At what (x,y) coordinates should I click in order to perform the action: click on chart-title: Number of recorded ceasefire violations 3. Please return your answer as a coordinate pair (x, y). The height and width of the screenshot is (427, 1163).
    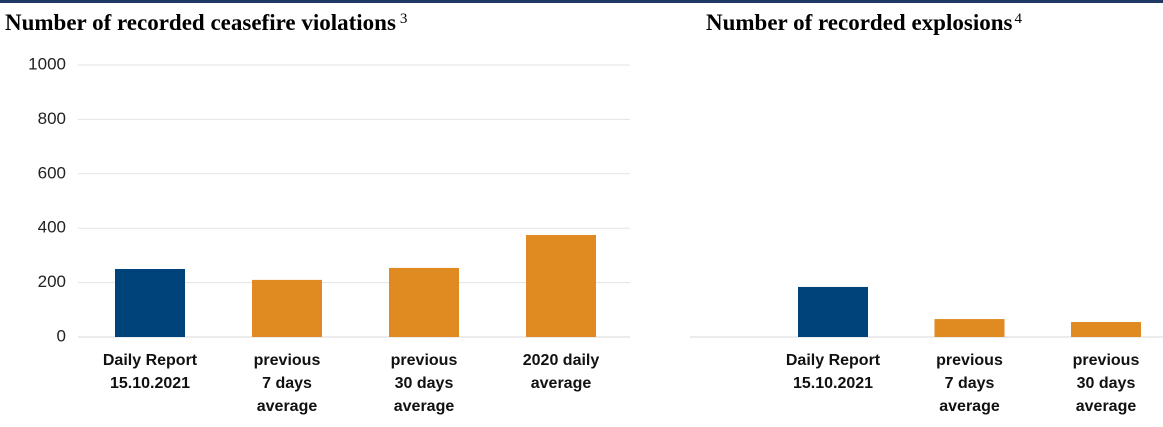
    Looking at the image, I should click on (206, 22).